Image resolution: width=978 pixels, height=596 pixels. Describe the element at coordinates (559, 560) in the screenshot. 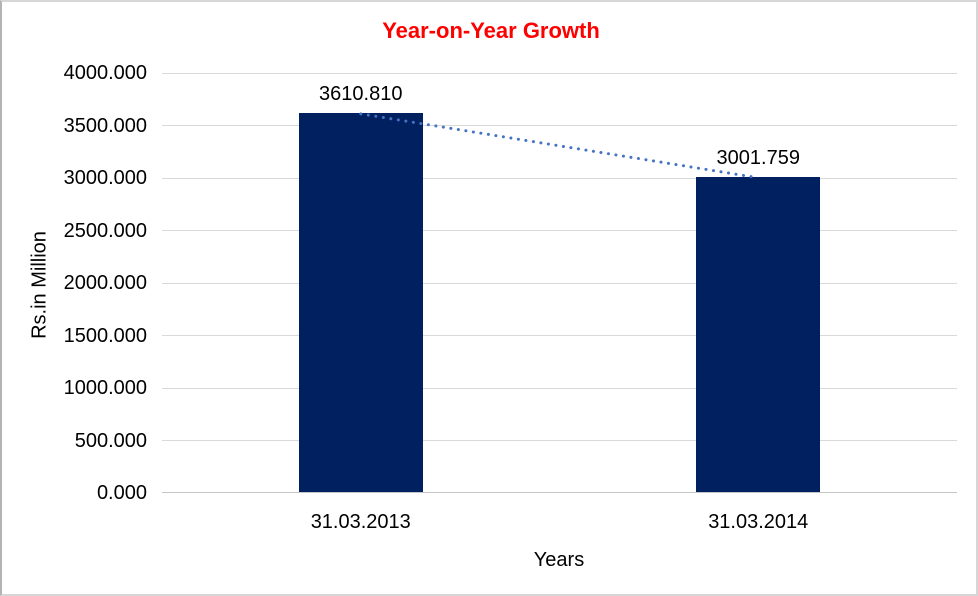

I see `x-axis-title: Years` at that location.